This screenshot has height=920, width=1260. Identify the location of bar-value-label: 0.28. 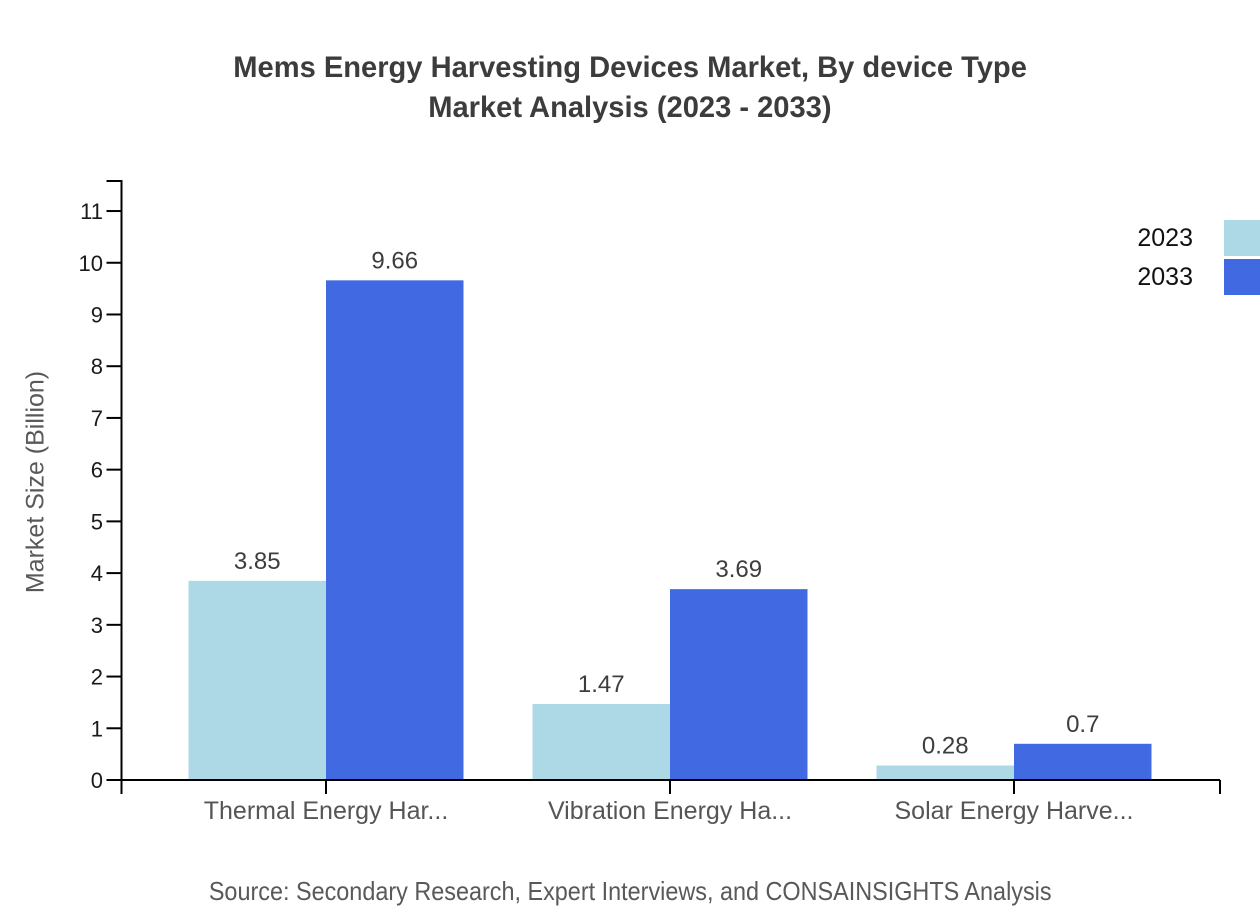
(945, 746).